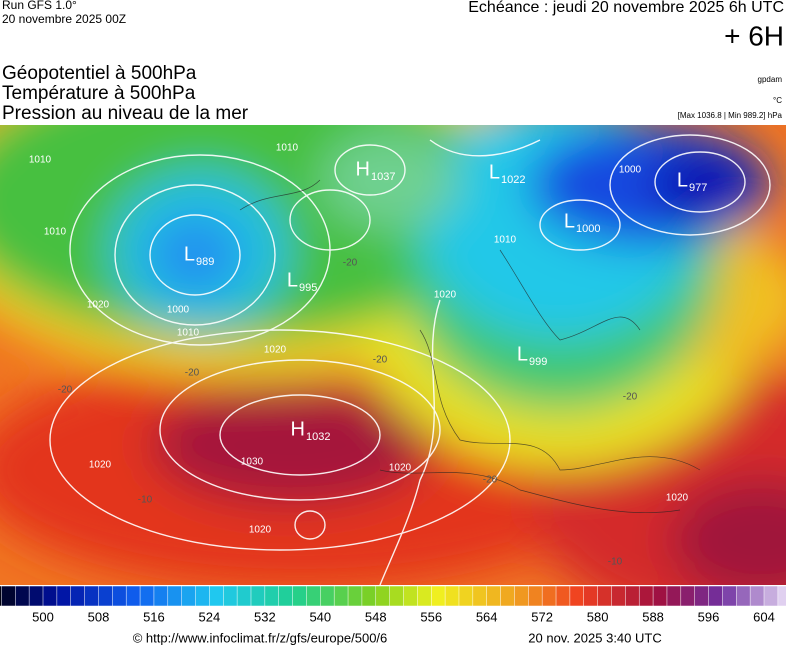 The image size is (786, 648). What do you see at coordinates (487, 616) in the screenshot?
I see `colorbar-tick-label: 564` at bounding box center [487, 616].